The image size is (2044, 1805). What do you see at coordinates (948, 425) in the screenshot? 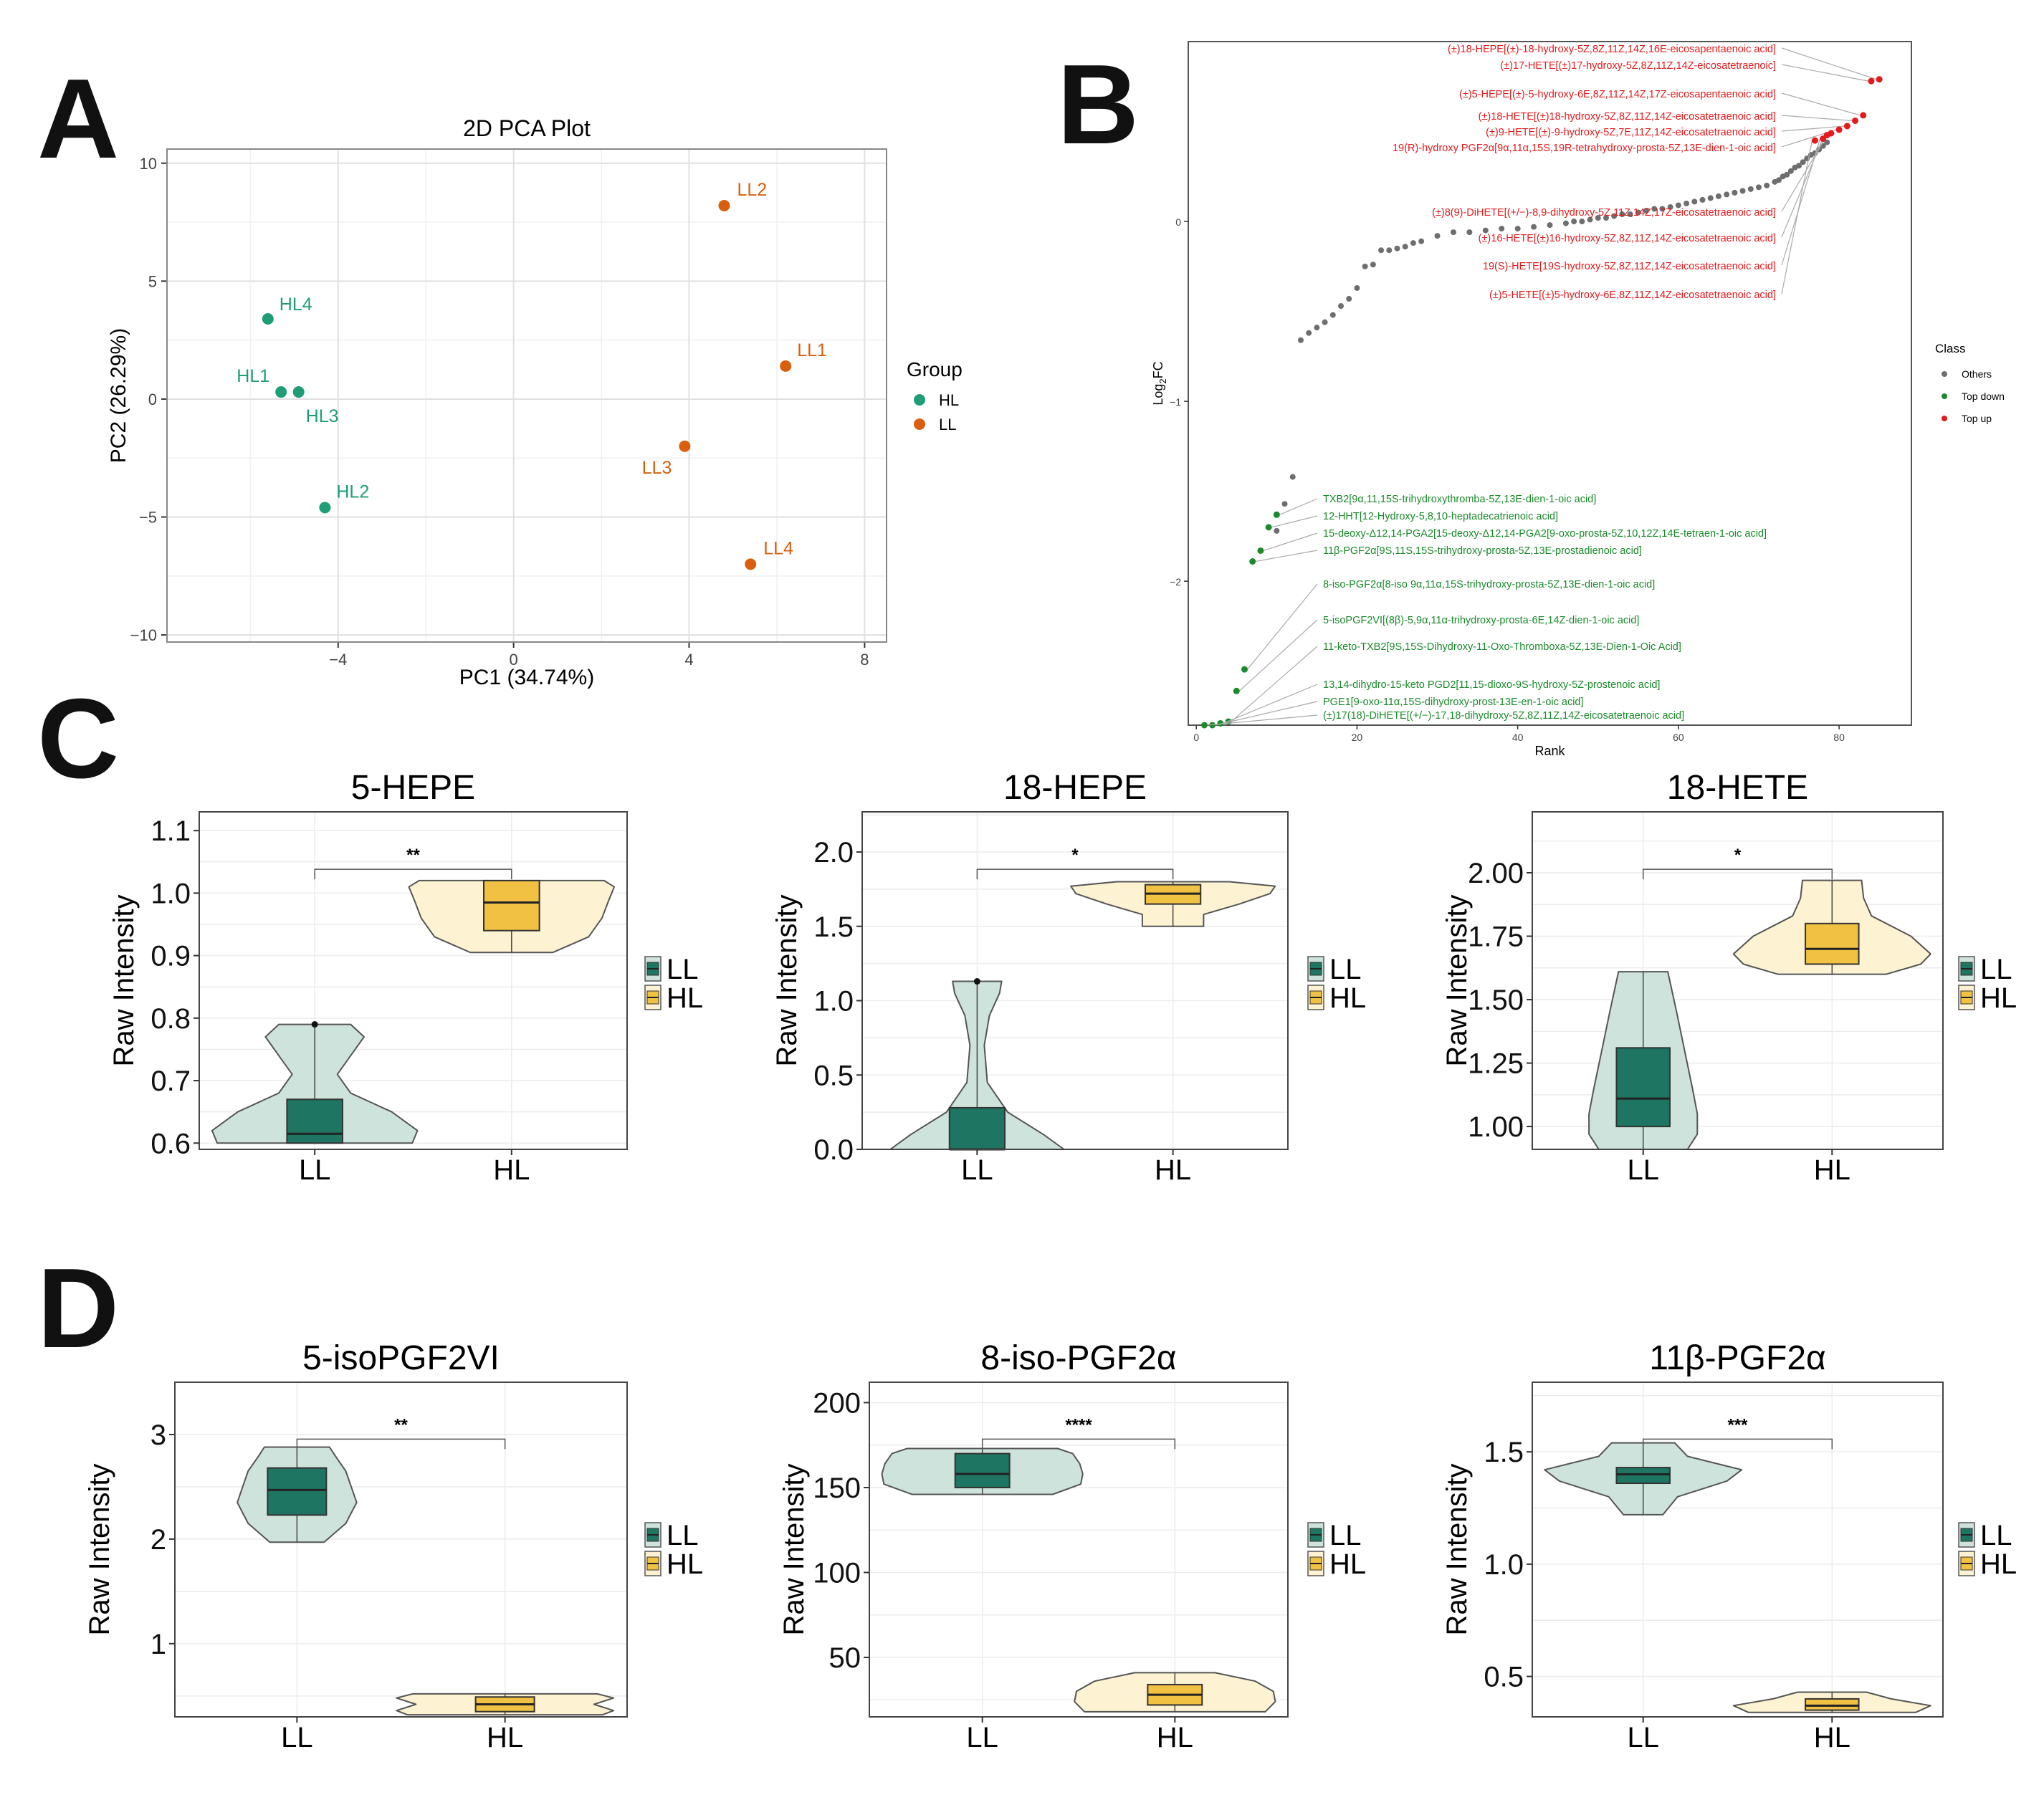
I see `pca-legend-label: LL` at bounding box center [948, 425].